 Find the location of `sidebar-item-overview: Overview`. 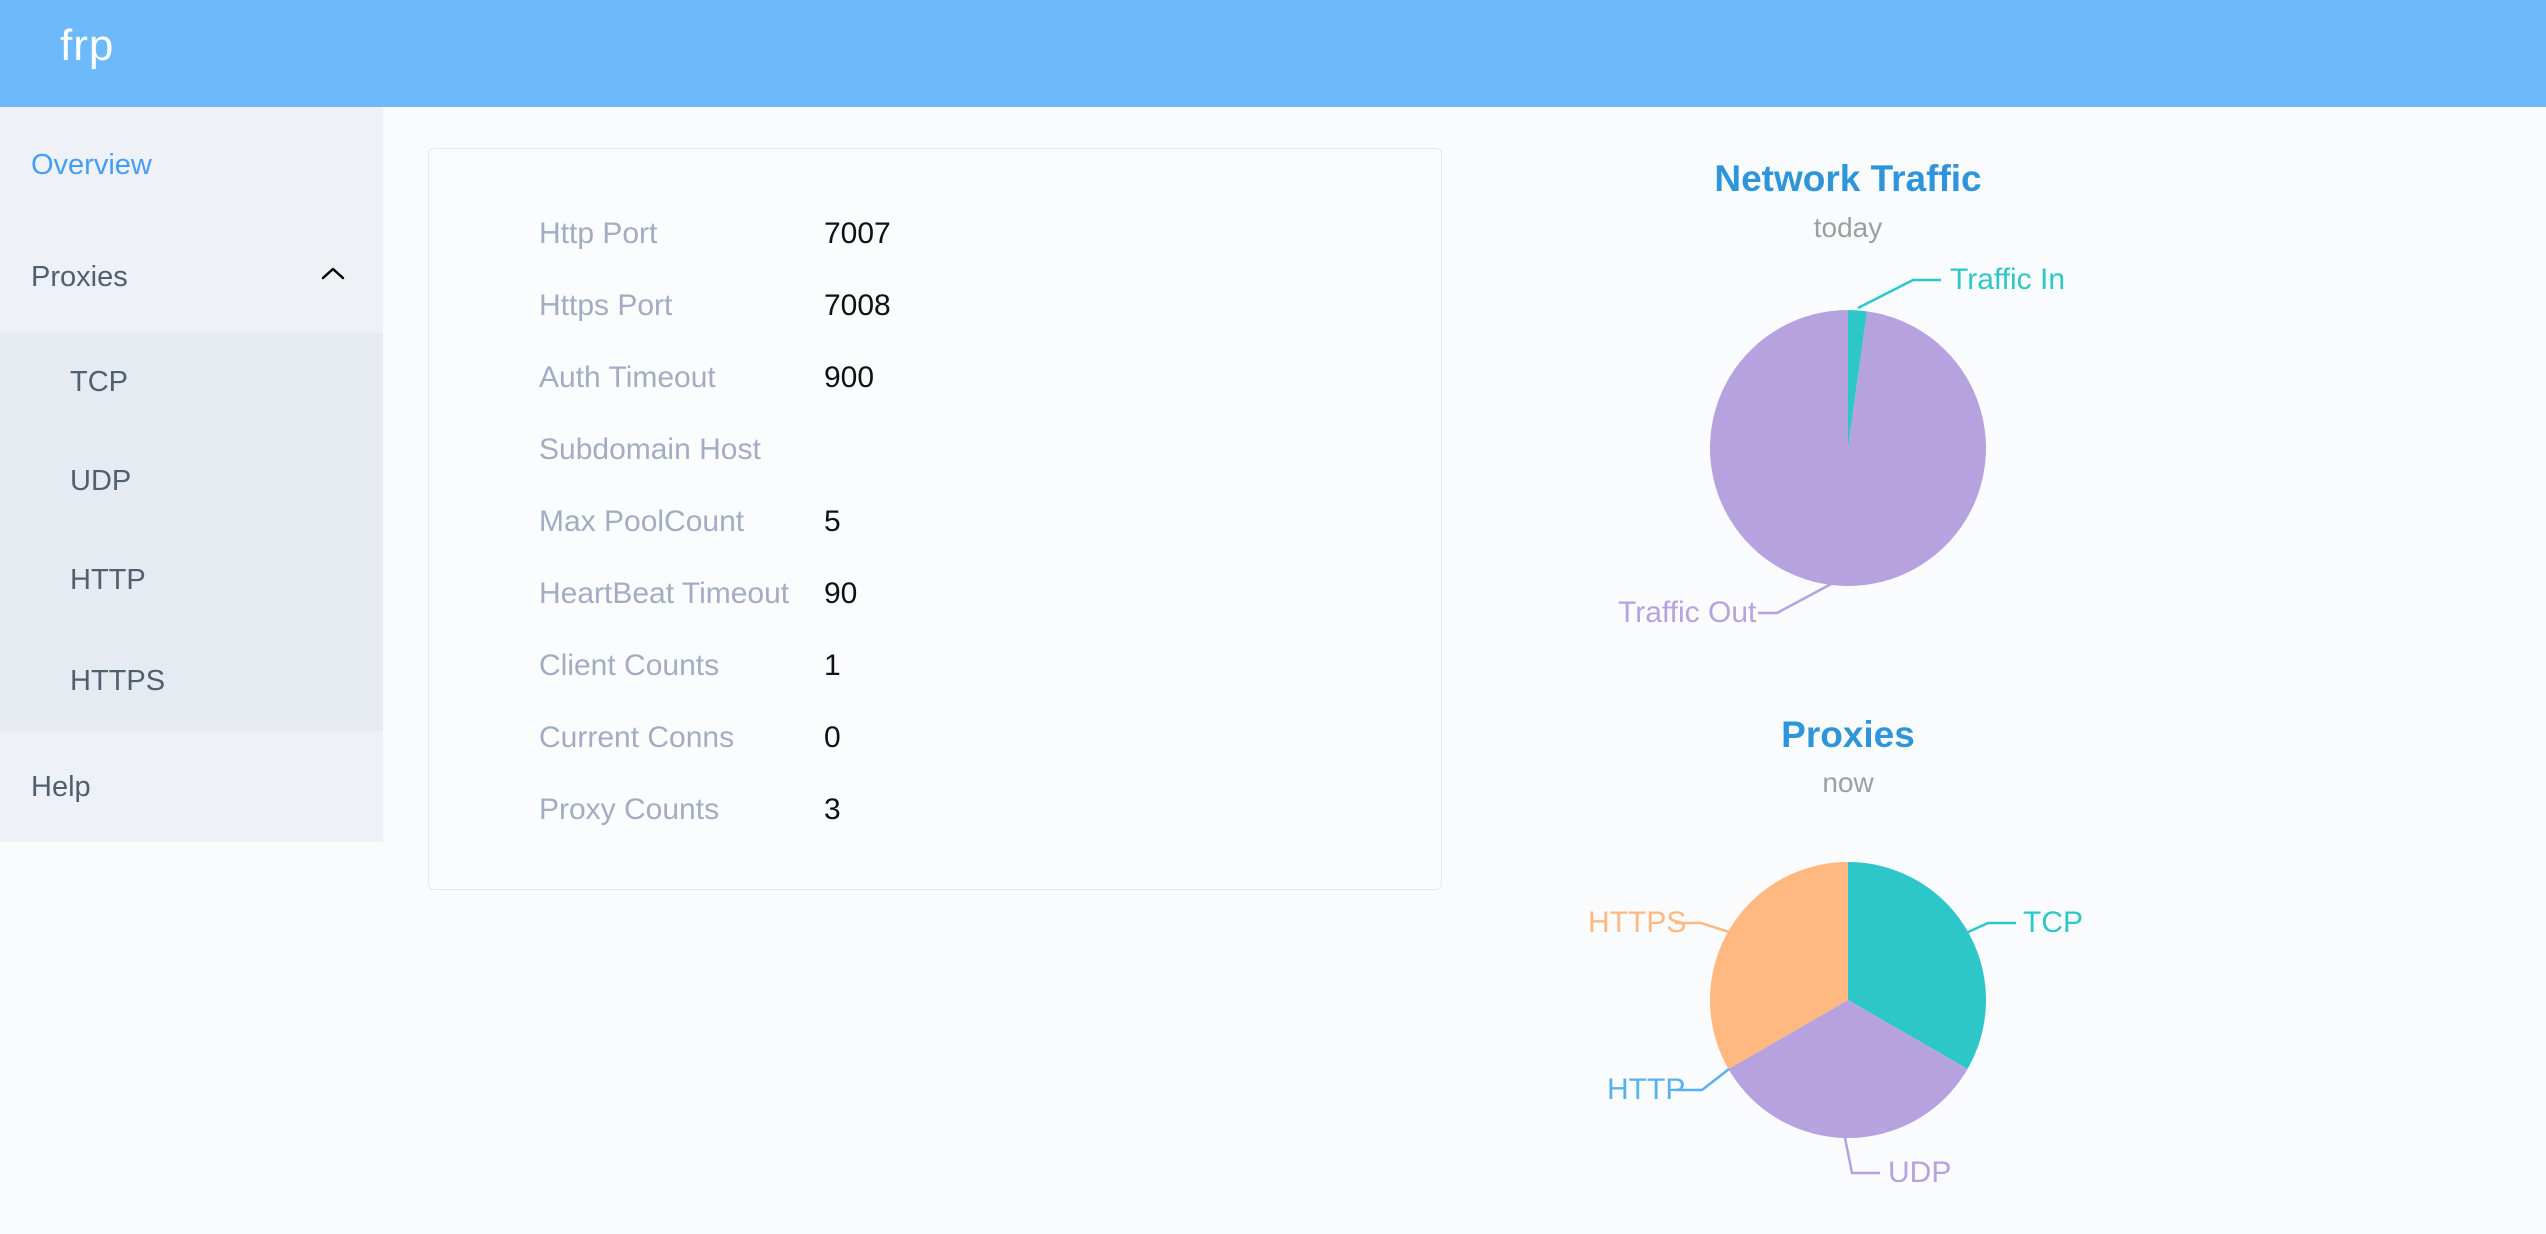

sidebar-item-overview: Overview is located at coordinates (91, 165).